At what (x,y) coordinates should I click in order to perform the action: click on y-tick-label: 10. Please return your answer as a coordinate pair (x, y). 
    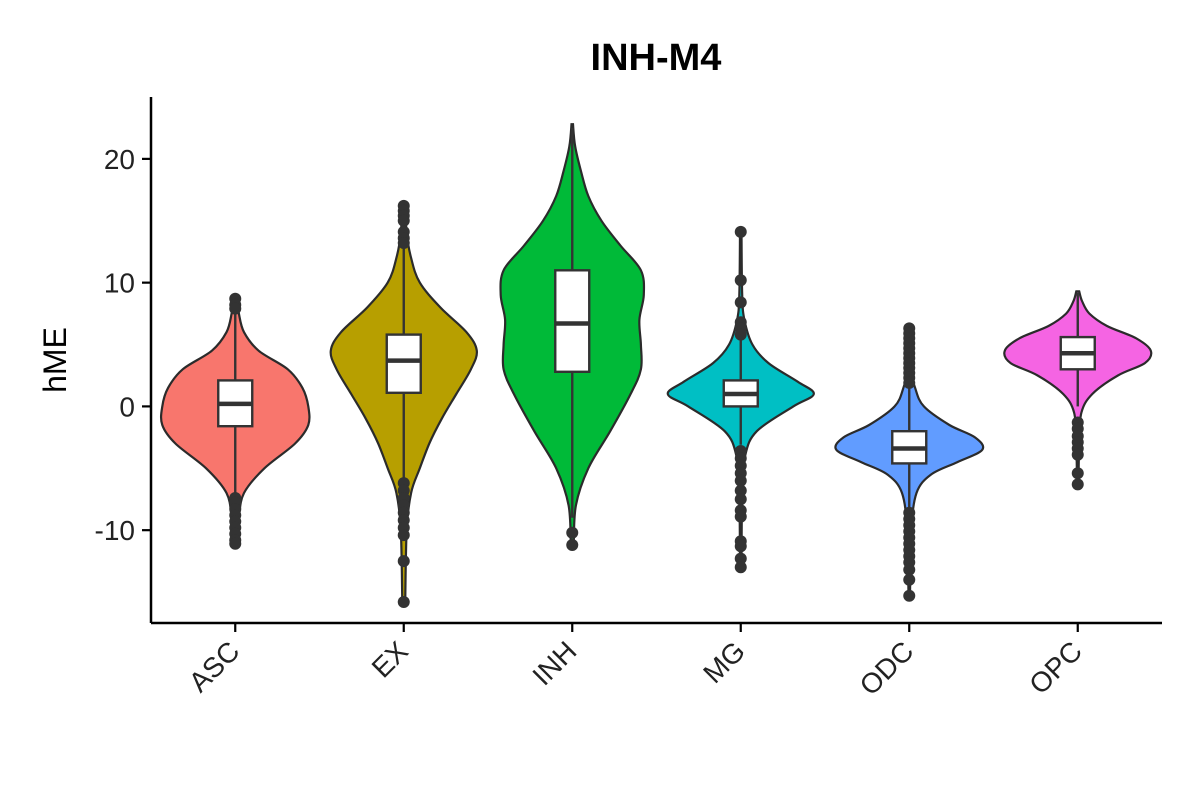
    Looking at the image, I should click on (119, 283).